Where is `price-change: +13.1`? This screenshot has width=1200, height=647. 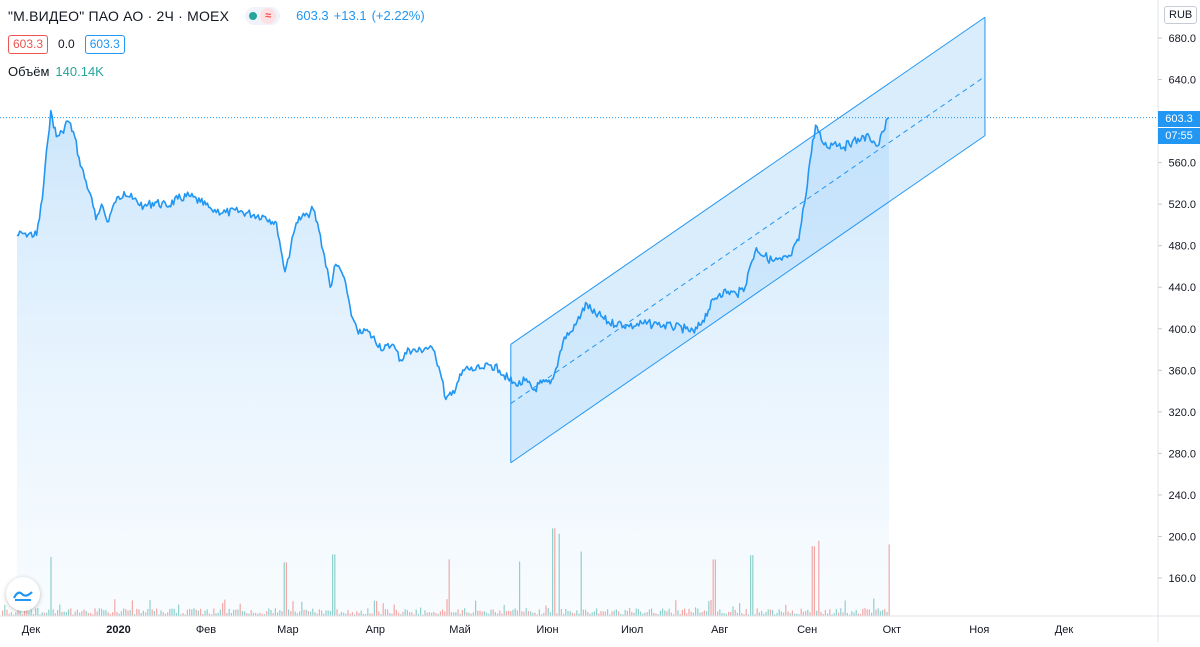
price-change: +13.1 is located at coordinates (350, 15).